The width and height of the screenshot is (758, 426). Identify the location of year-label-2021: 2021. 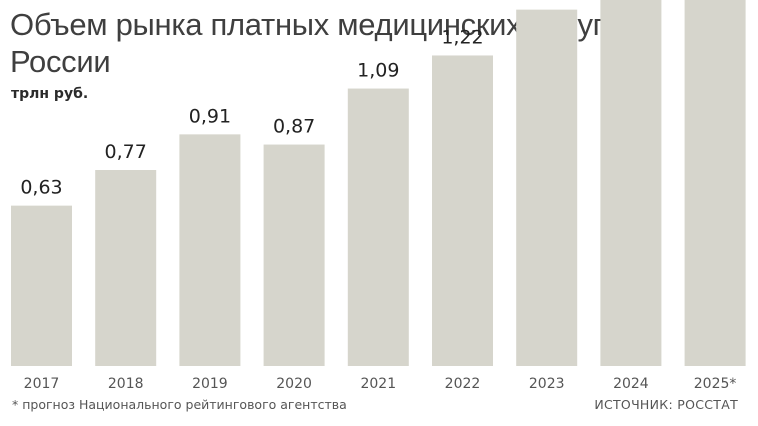
(378, 384).